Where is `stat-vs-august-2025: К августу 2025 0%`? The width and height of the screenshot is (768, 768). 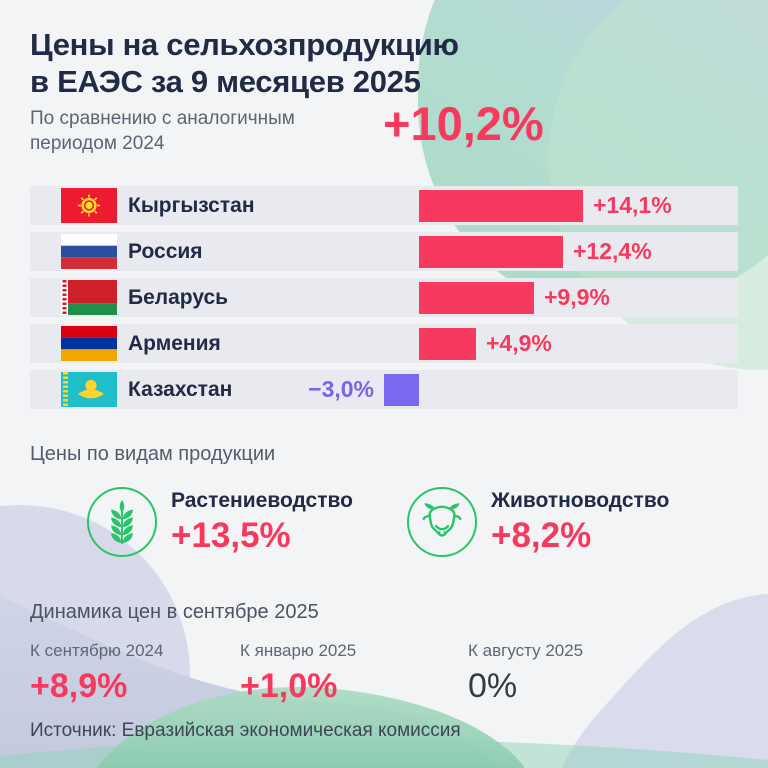
stat-vs-august-2025: К августу 2025 0% is located at coordinates (525, 673).